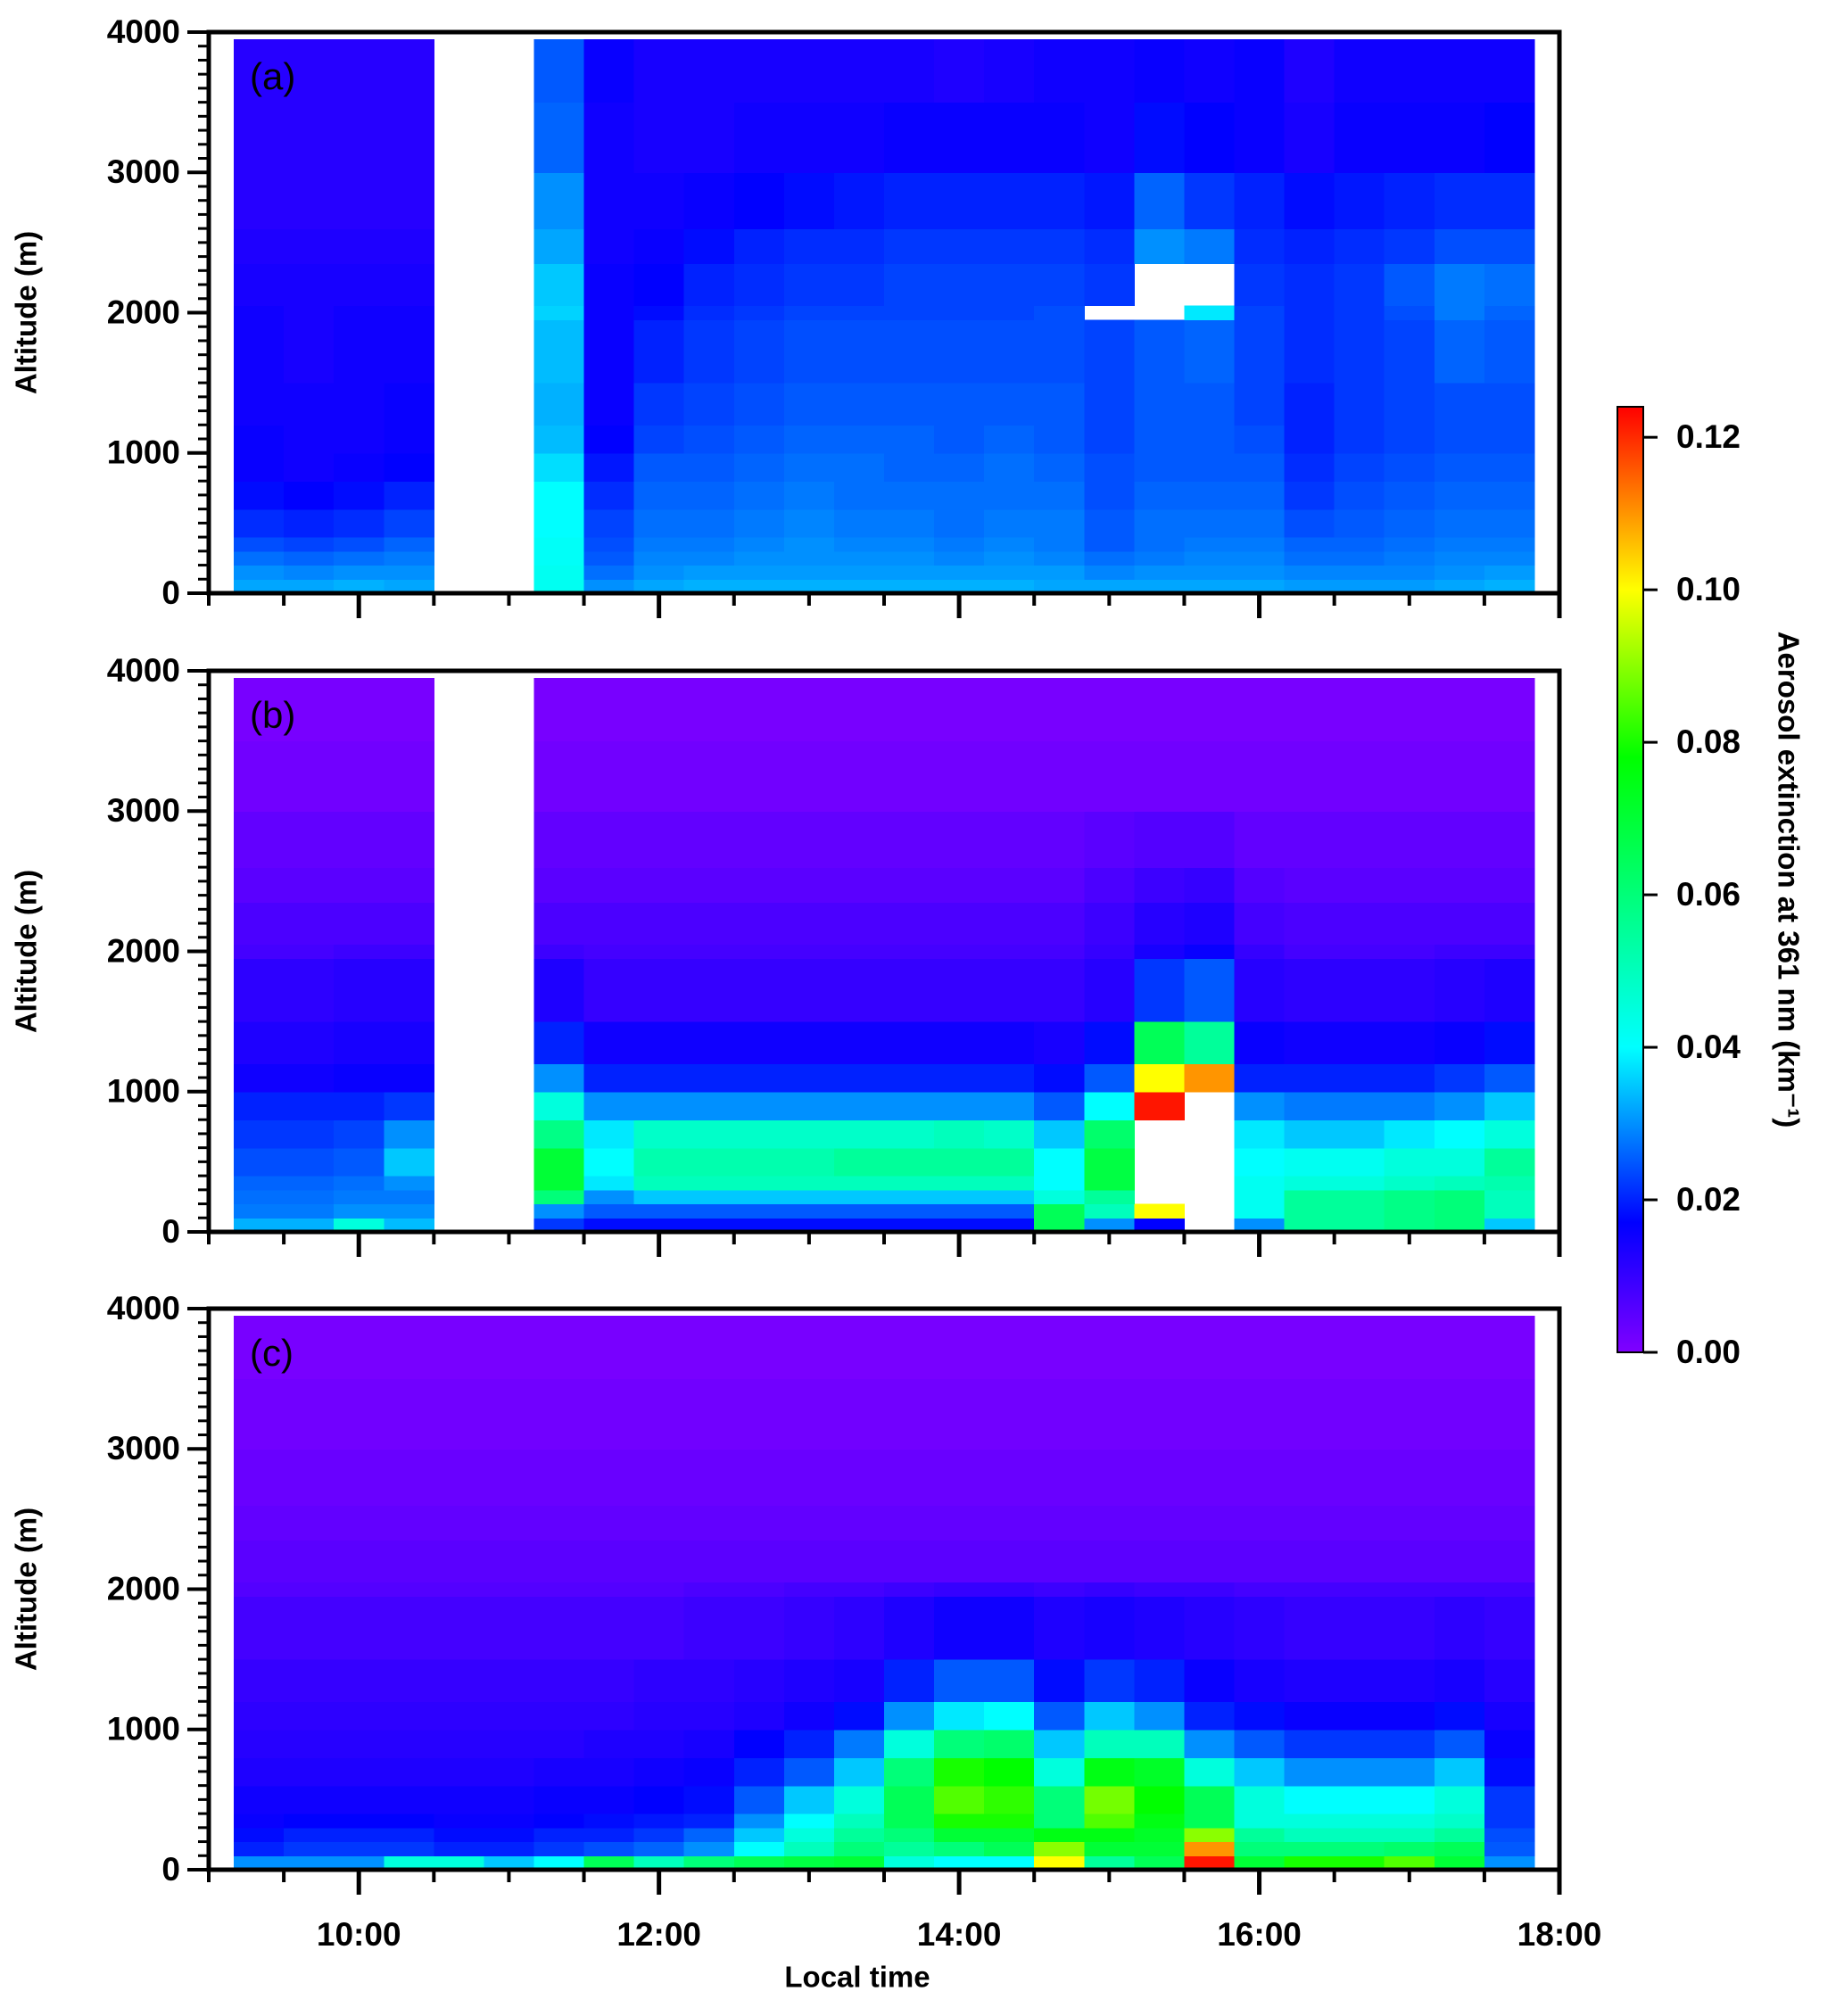 This screenshot has height=2016, width=1844. What do you see at coordinates (1630, 879) in the screenshot?
I see `colorbar` at bounding box center [1630, 879].